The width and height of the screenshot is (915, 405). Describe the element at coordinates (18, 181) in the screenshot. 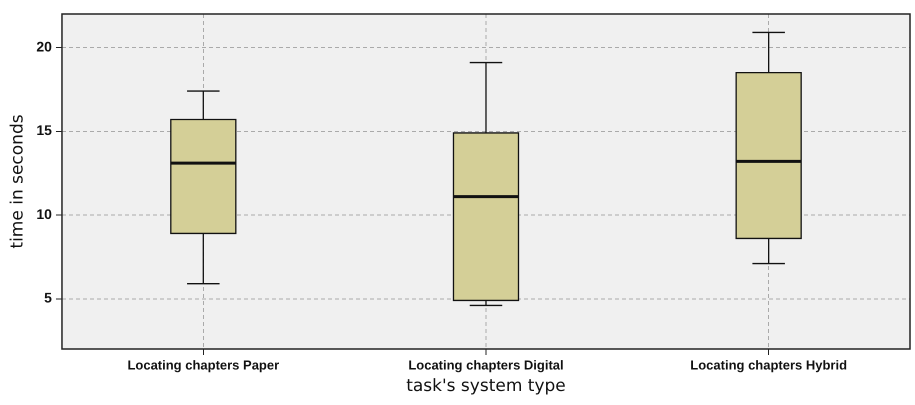

I see `y-axis-title: time in seconds` at that location.